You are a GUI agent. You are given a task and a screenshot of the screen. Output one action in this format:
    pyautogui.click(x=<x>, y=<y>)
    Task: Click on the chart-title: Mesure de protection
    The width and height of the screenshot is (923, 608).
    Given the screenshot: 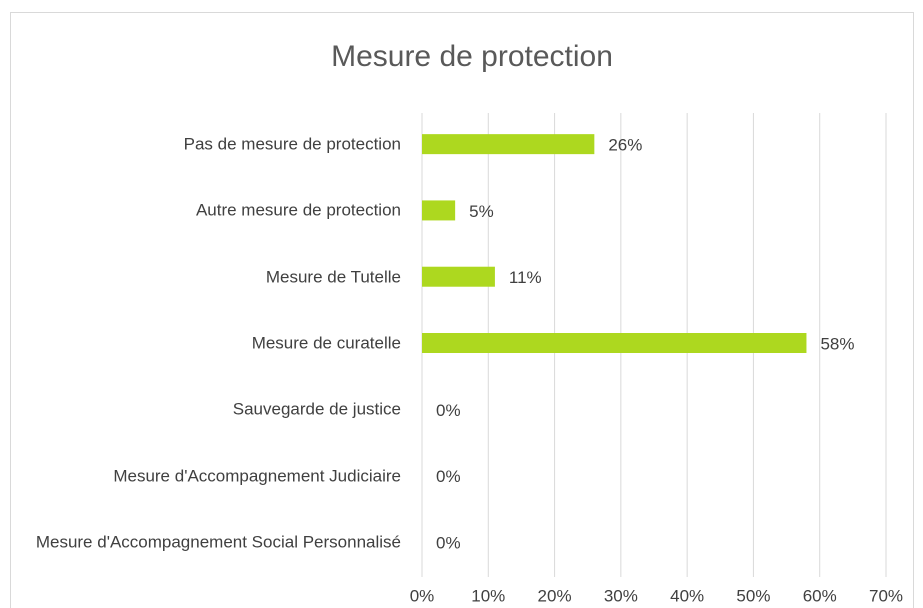 What is the action you would take?
    pyautogui.click(x=472, y=56)
    